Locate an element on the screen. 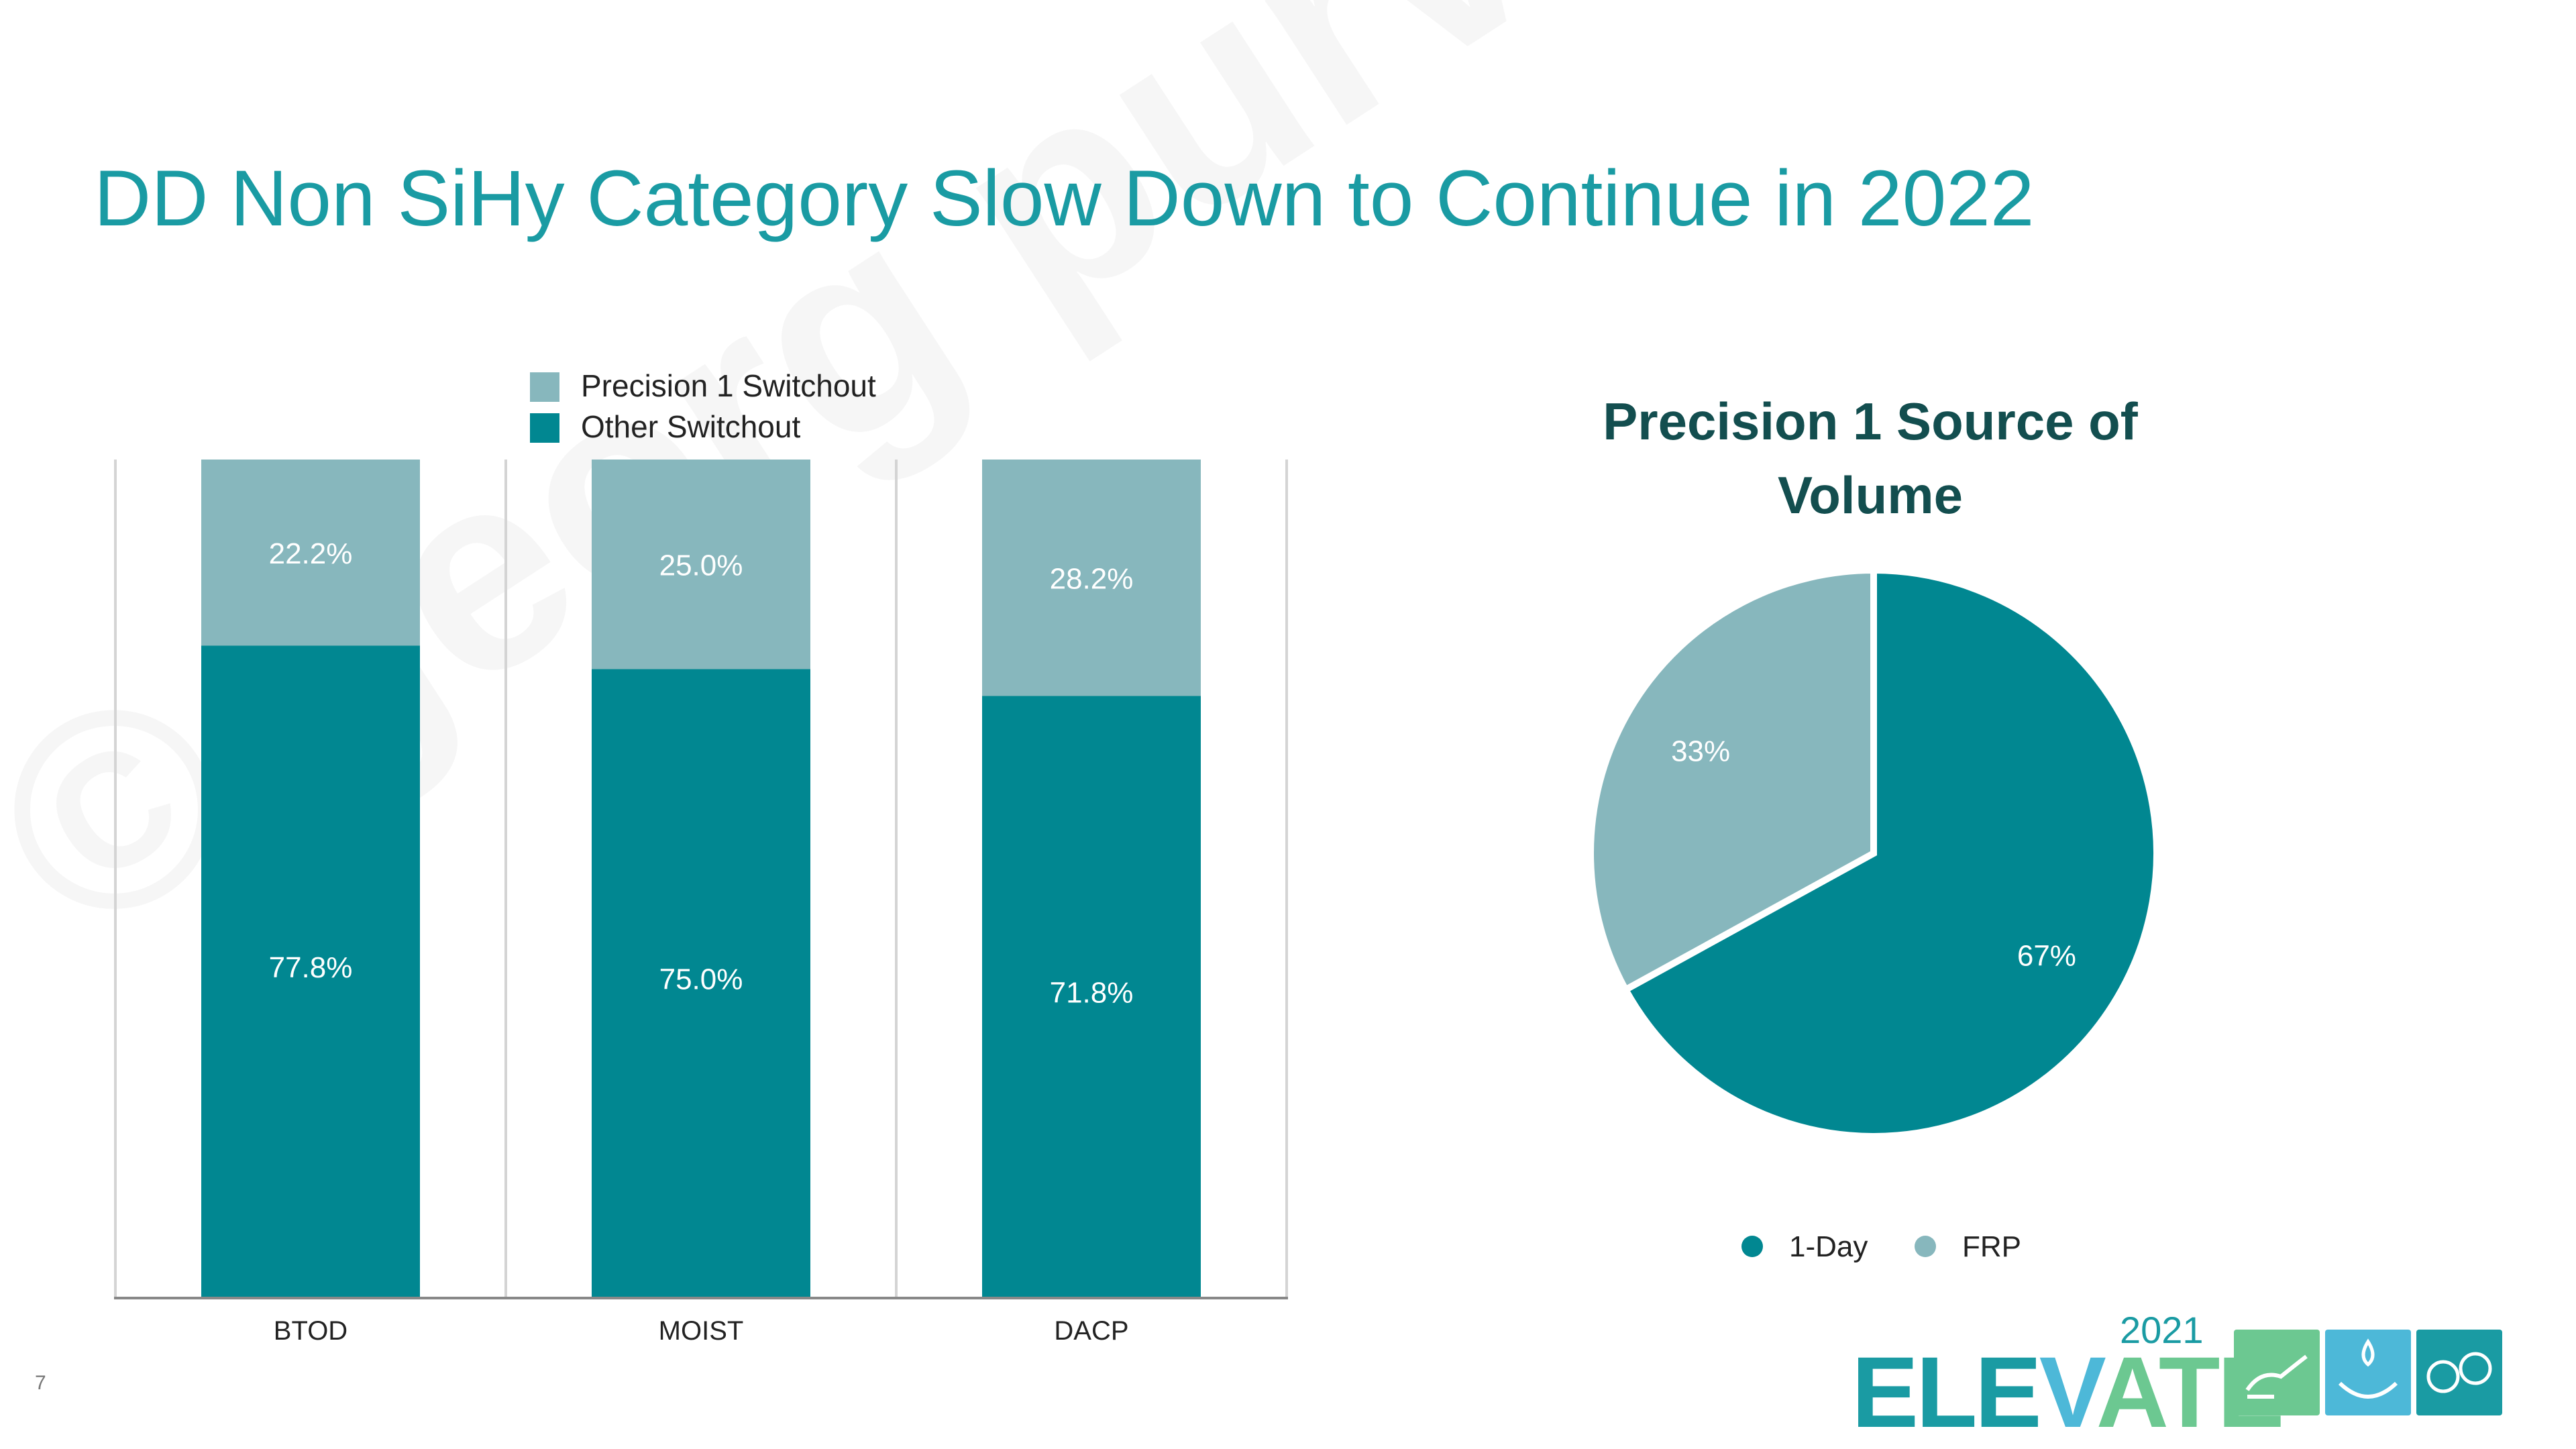 Image resolution: width=2576 pixels, height=1449 pixels. logo-drop-lens-icon is located at coordinates (2368, 1372).